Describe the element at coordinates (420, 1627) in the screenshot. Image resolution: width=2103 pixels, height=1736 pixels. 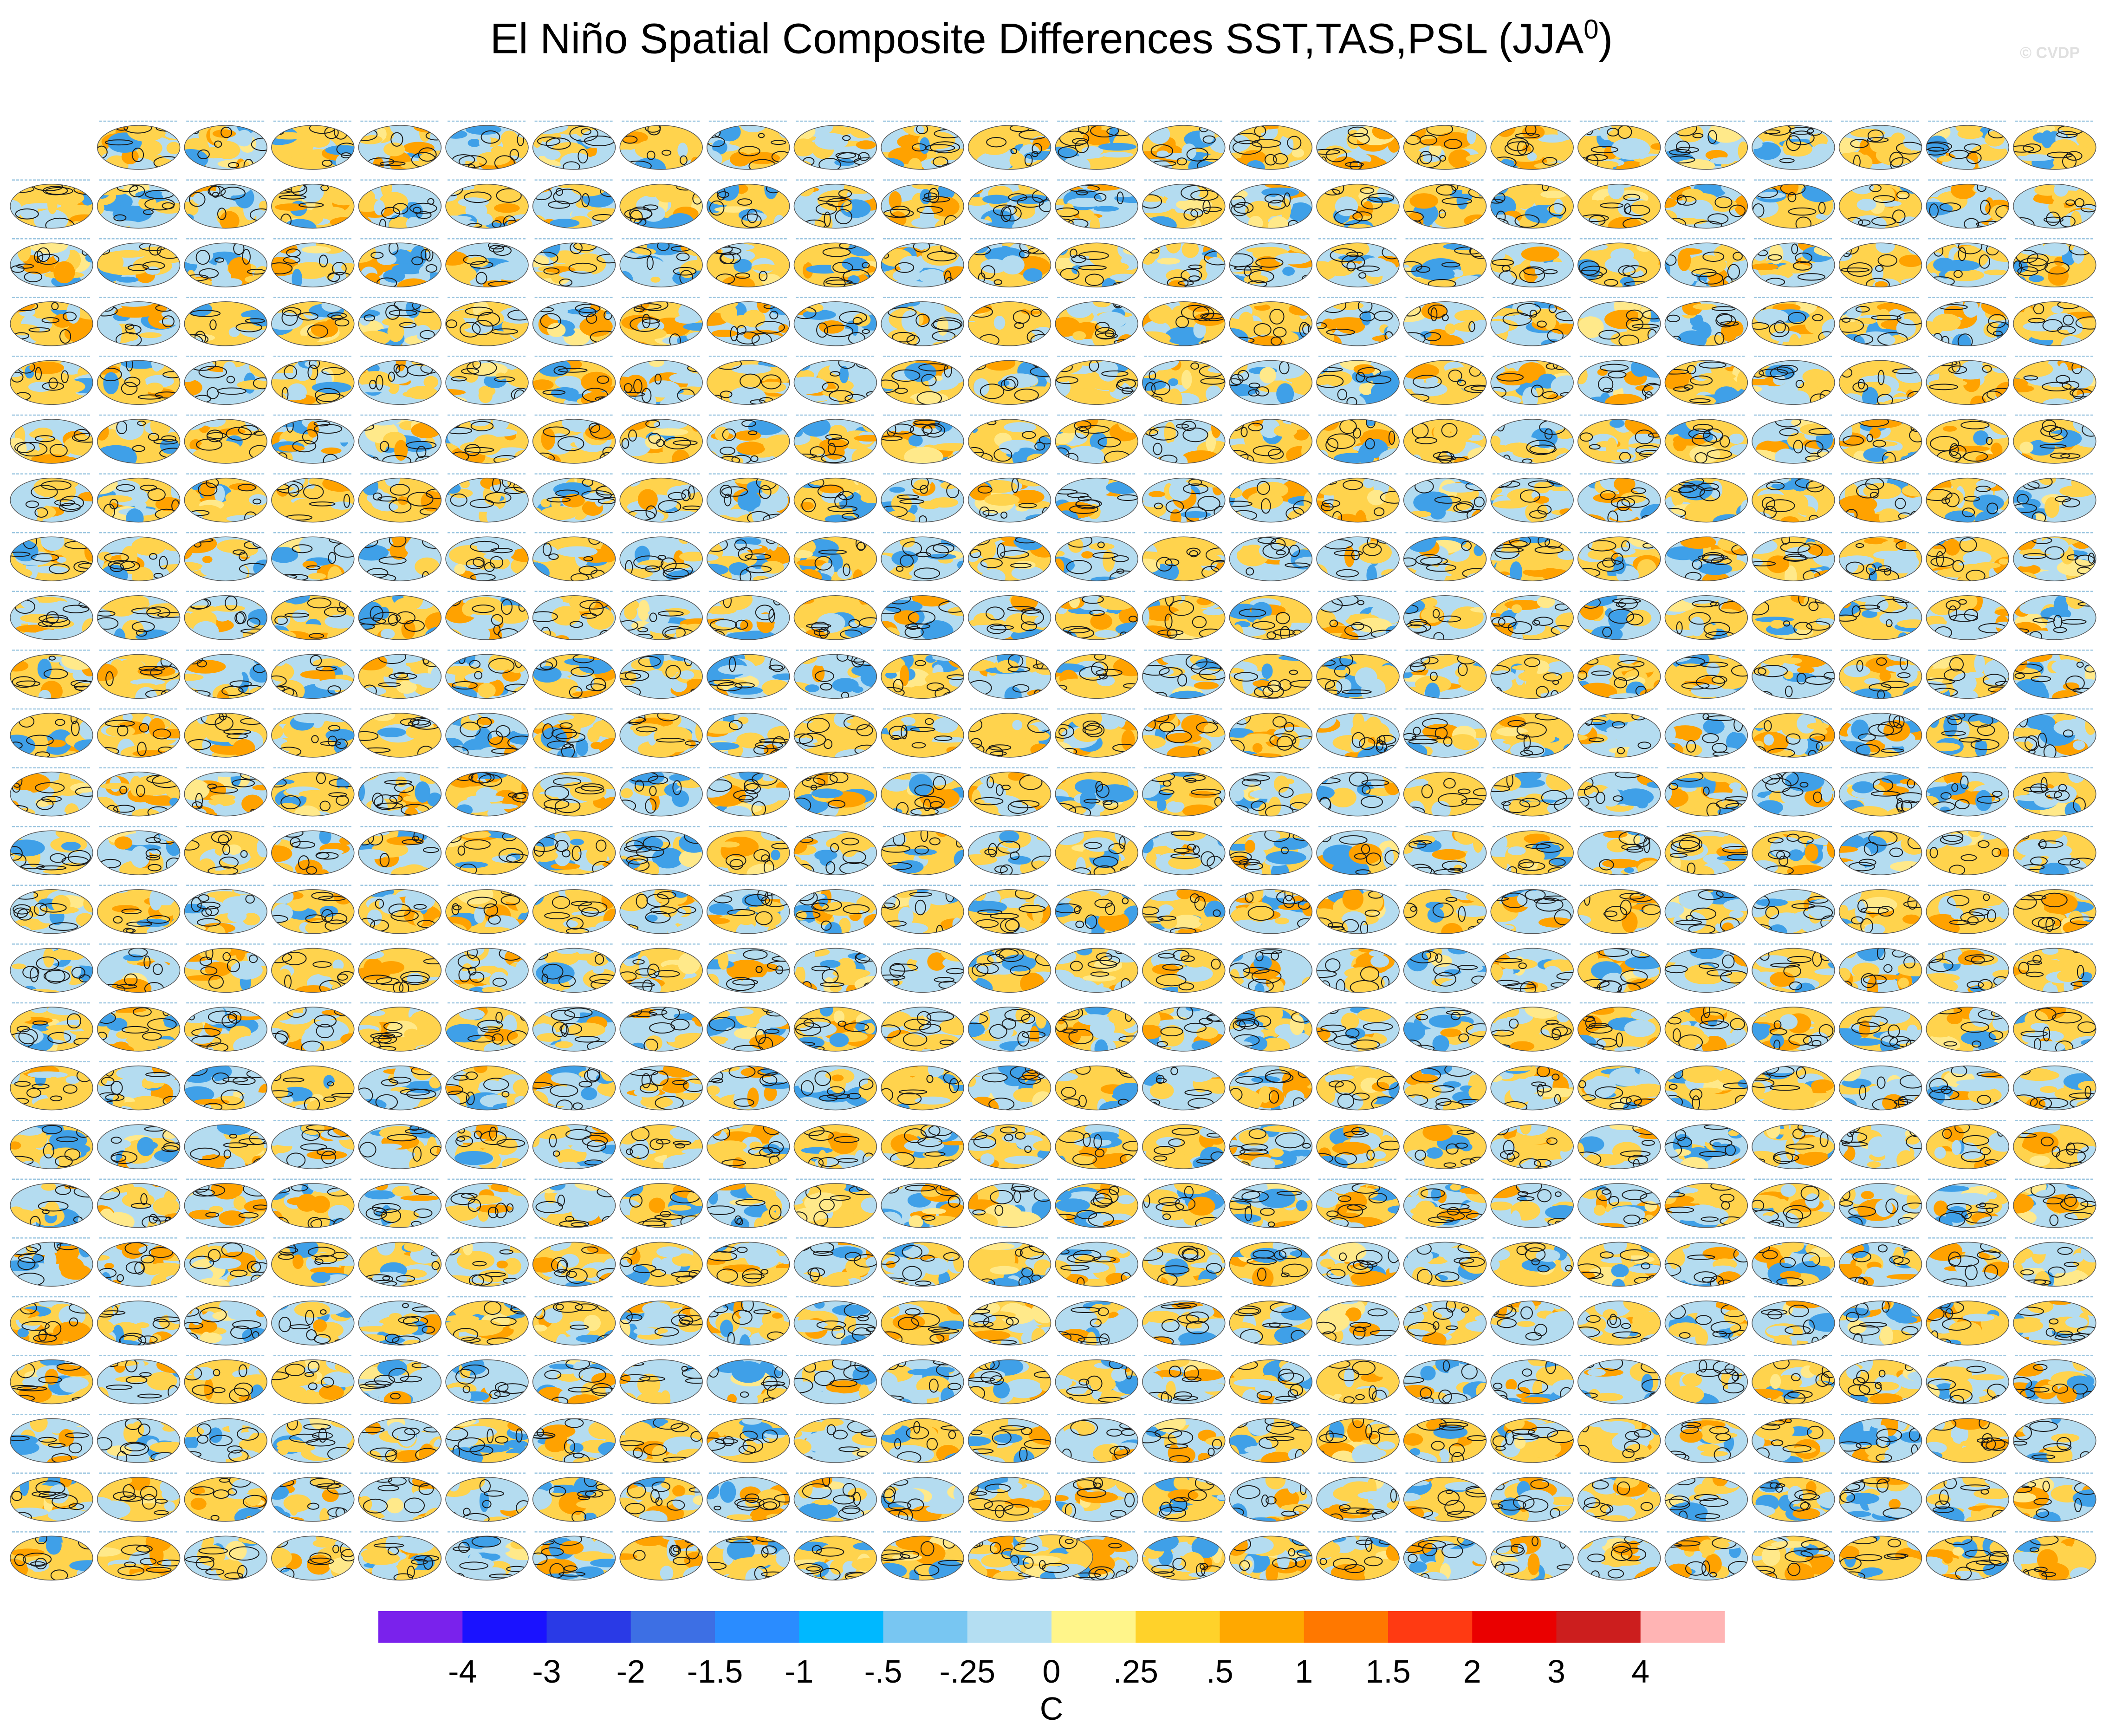
I see `colorbar-swatch` at that location.